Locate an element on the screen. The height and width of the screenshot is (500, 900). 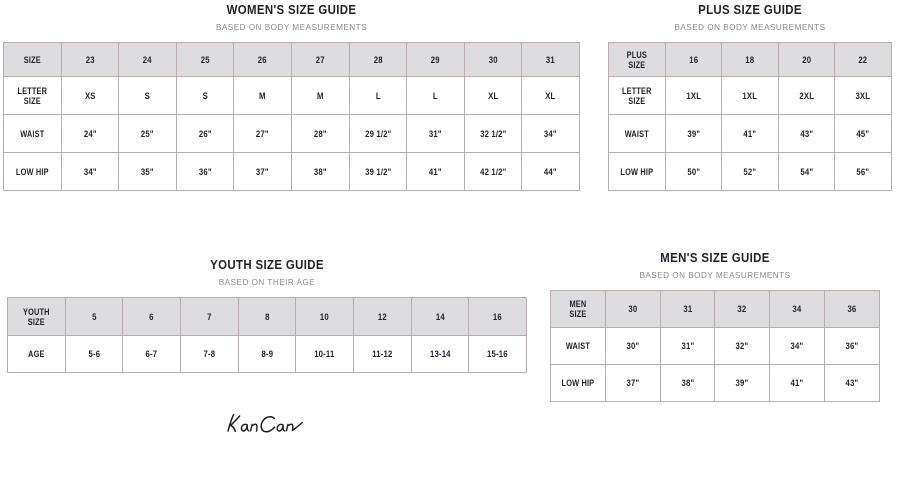
measurement-cell: 35" is located at coordinates (147, 171).